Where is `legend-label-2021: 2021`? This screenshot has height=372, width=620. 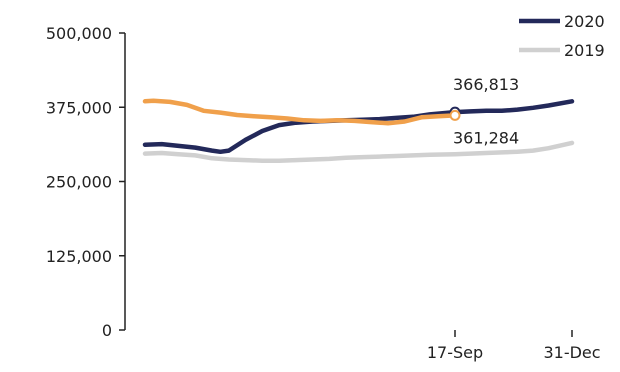
legend-label-2021: 2021 is located at coordinates (584, 2).